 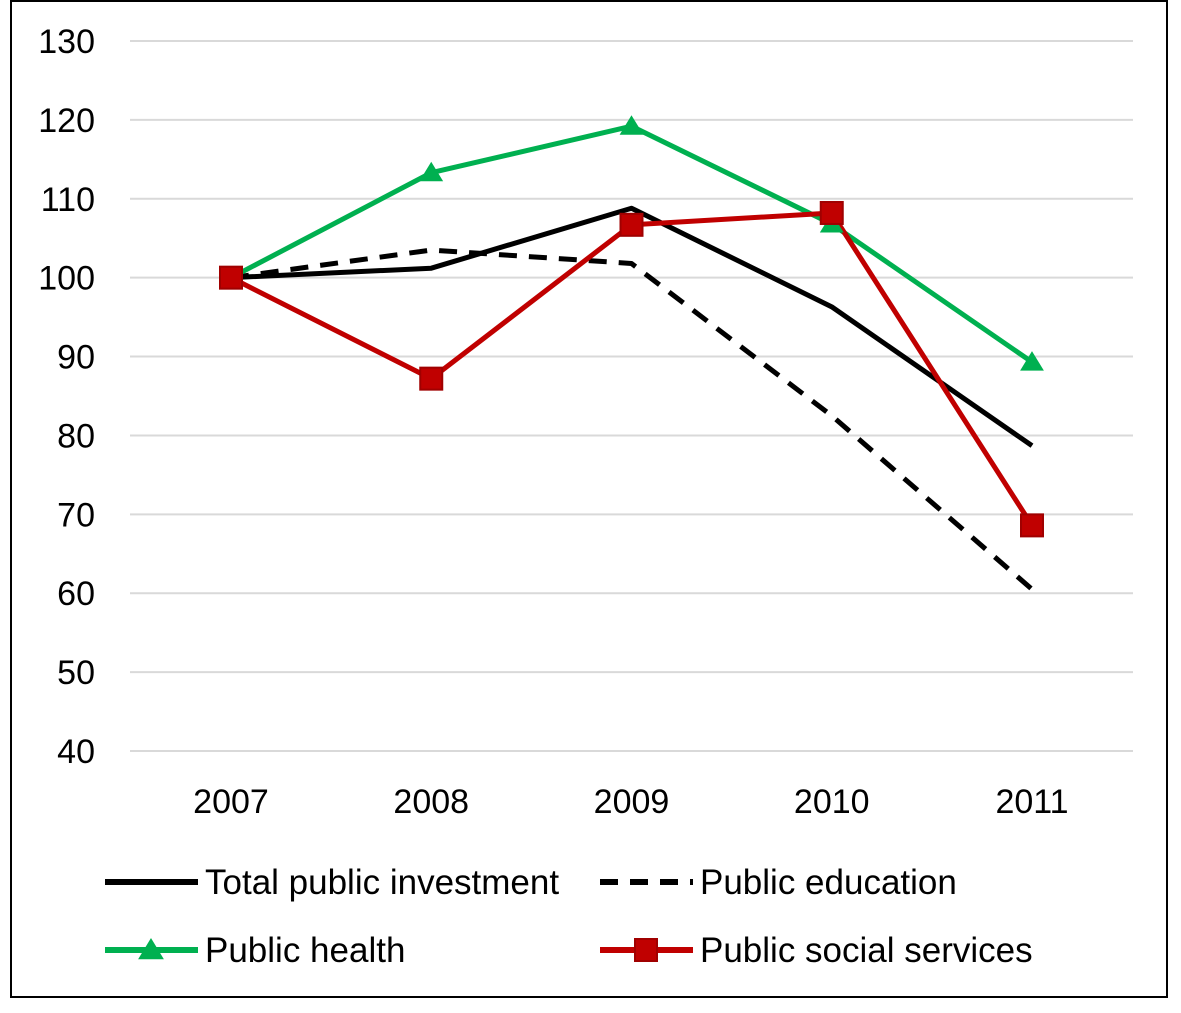 What do you see at coordinates (231, 802) in the screenshot?
I see `x-tick-label: 2007` at bounding box center [231, 802].